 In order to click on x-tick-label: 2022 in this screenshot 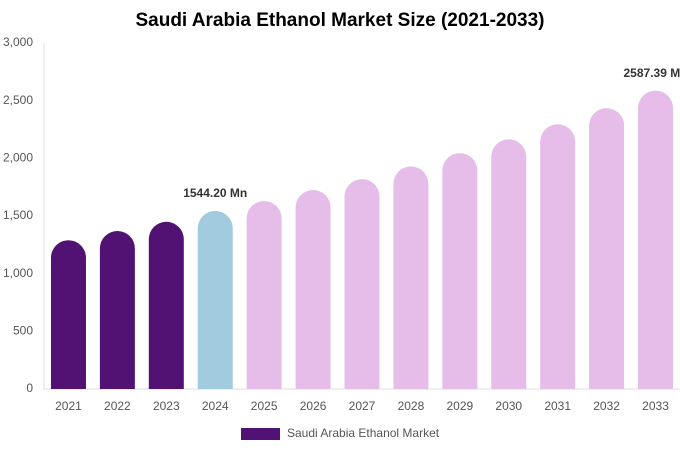, I will do `click(117, 406)`.